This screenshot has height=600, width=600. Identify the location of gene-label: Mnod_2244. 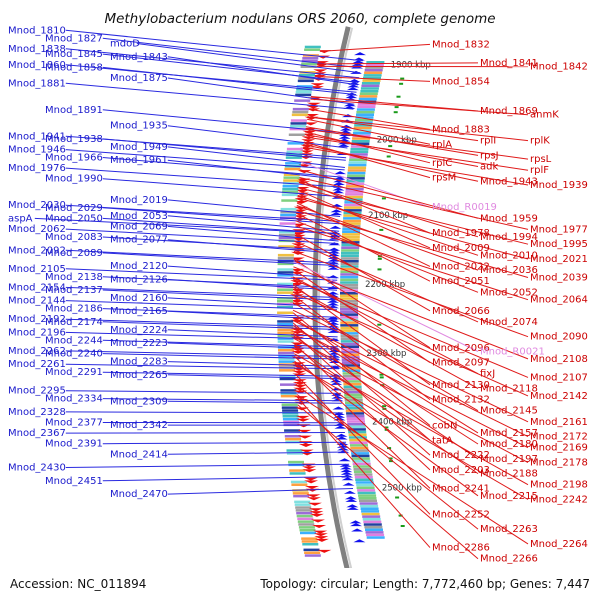
(74, 340).